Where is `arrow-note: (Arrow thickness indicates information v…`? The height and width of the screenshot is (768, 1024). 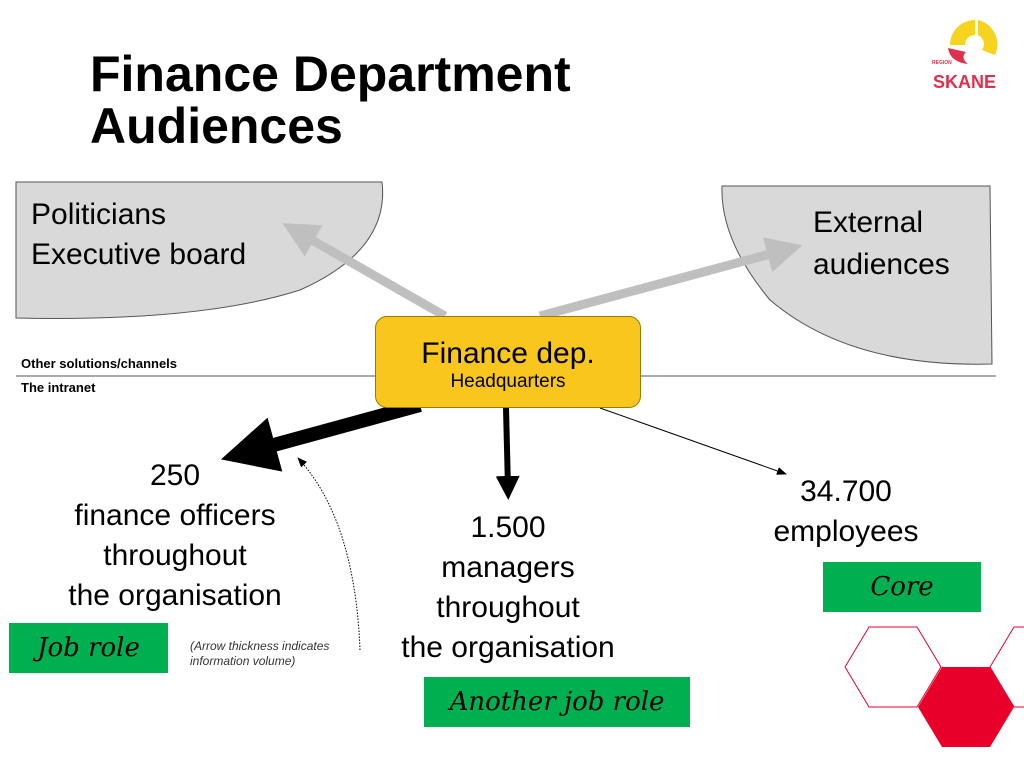 arrow-note: (Arrow thickness indicates information v… is located at coordinates (259, 654).